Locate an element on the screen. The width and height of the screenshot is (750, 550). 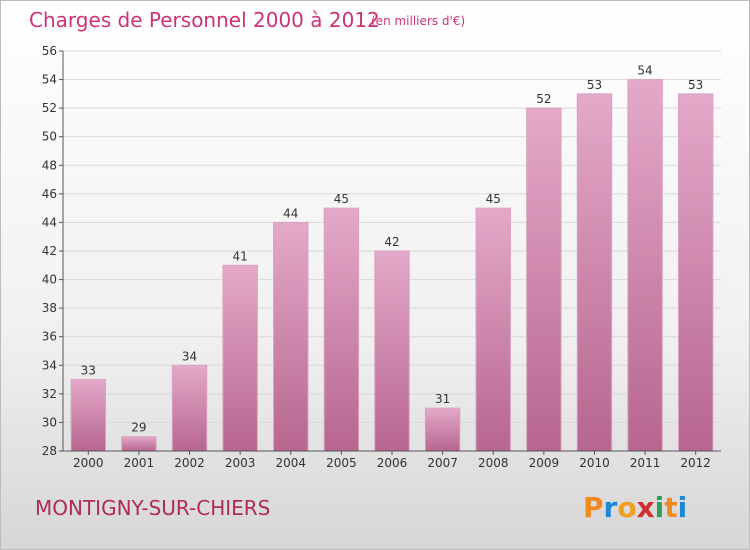
y-tick-label: 38 is located at coordinates (49, 308).